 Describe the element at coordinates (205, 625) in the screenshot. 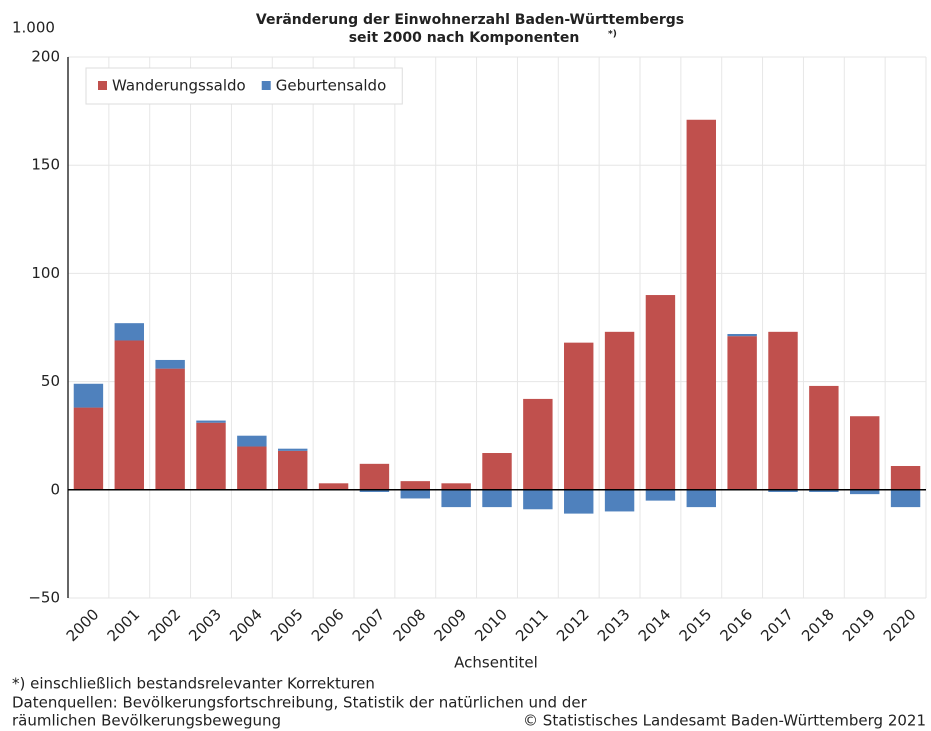

I see `x-tick-label: 2003` at that location.